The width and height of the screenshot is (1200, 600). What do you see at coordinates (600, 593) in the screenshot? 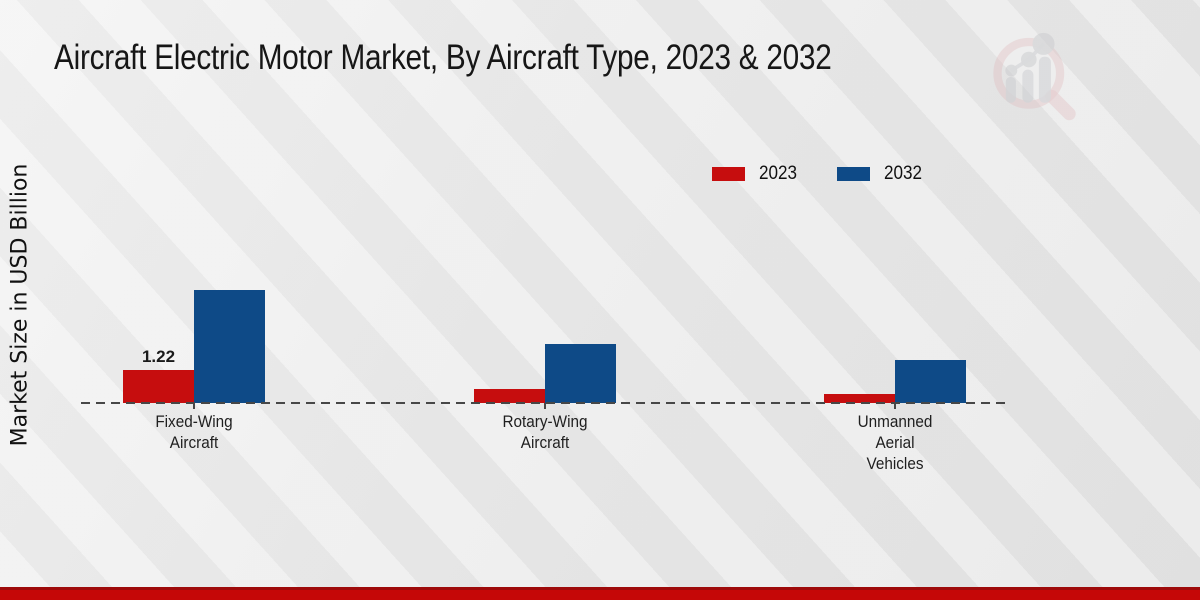
I see `footer-accent-bar` at bounding box center [600, 593].